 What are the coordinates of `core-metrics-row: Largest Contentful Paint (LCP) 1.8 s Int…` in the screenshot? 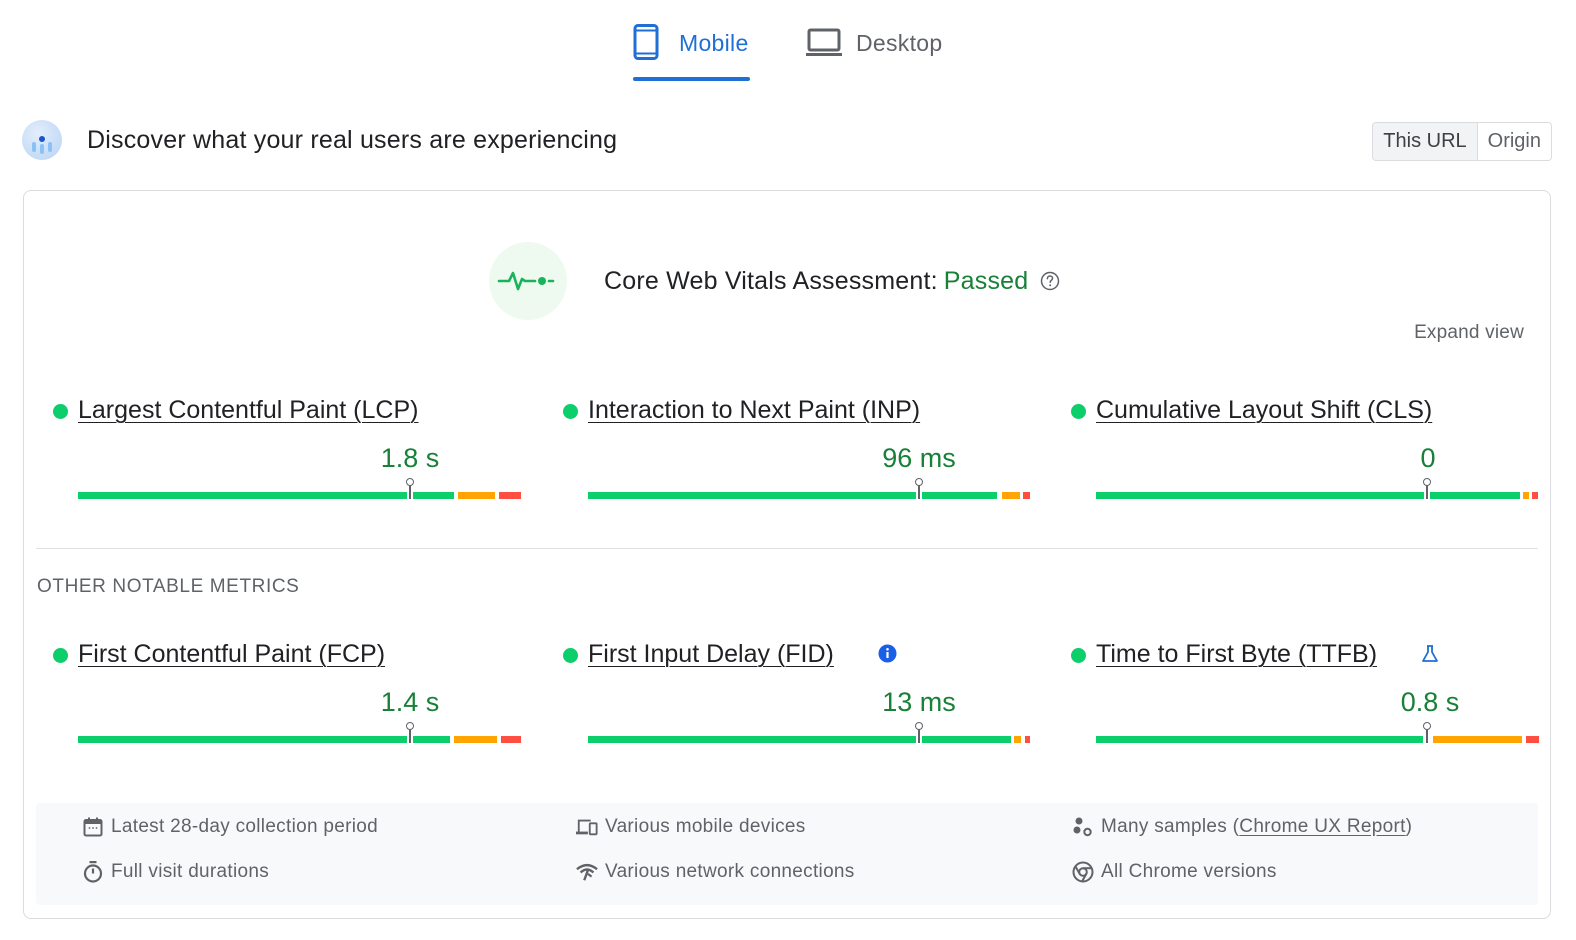 It's located at (795, 456).